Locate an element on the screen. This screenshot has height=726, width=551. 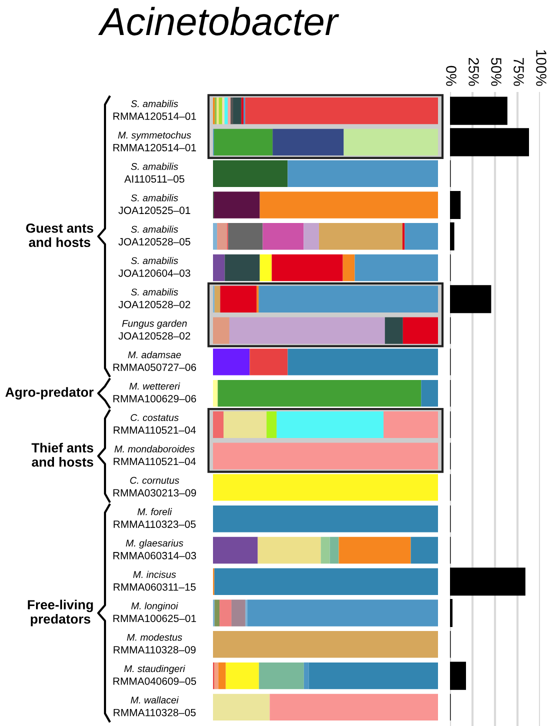
y-tick-label: M. foreli RMMA110323–05 is located at coordinates (155, 518).